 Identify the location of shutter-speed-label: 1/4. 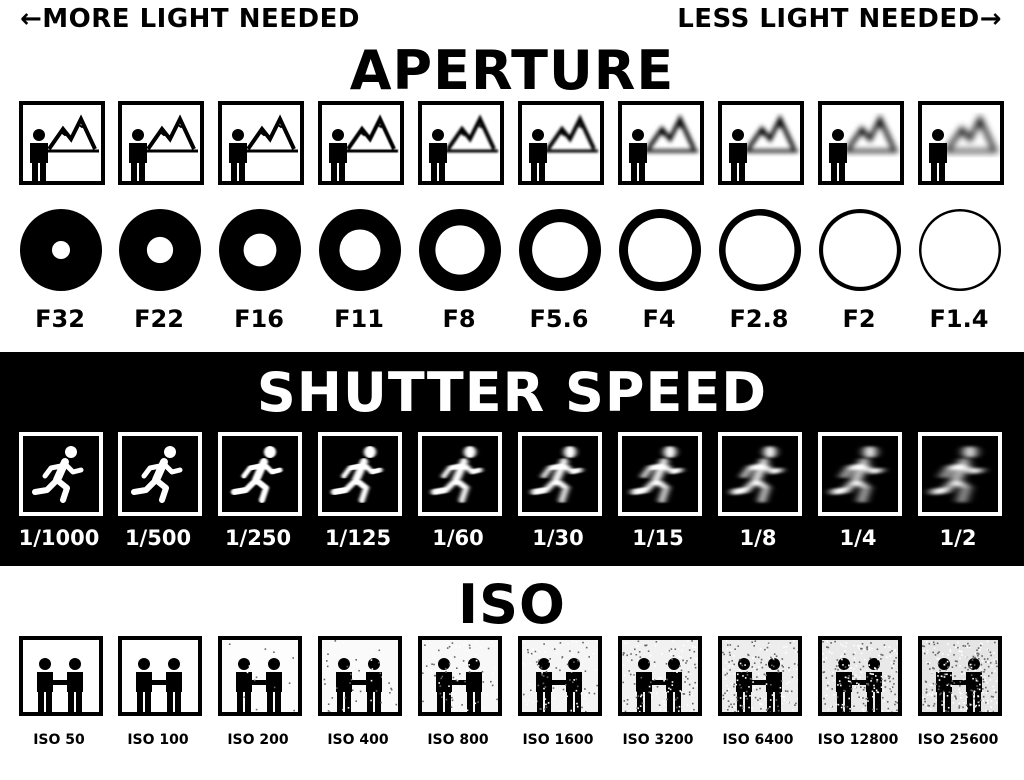
(858, 538).